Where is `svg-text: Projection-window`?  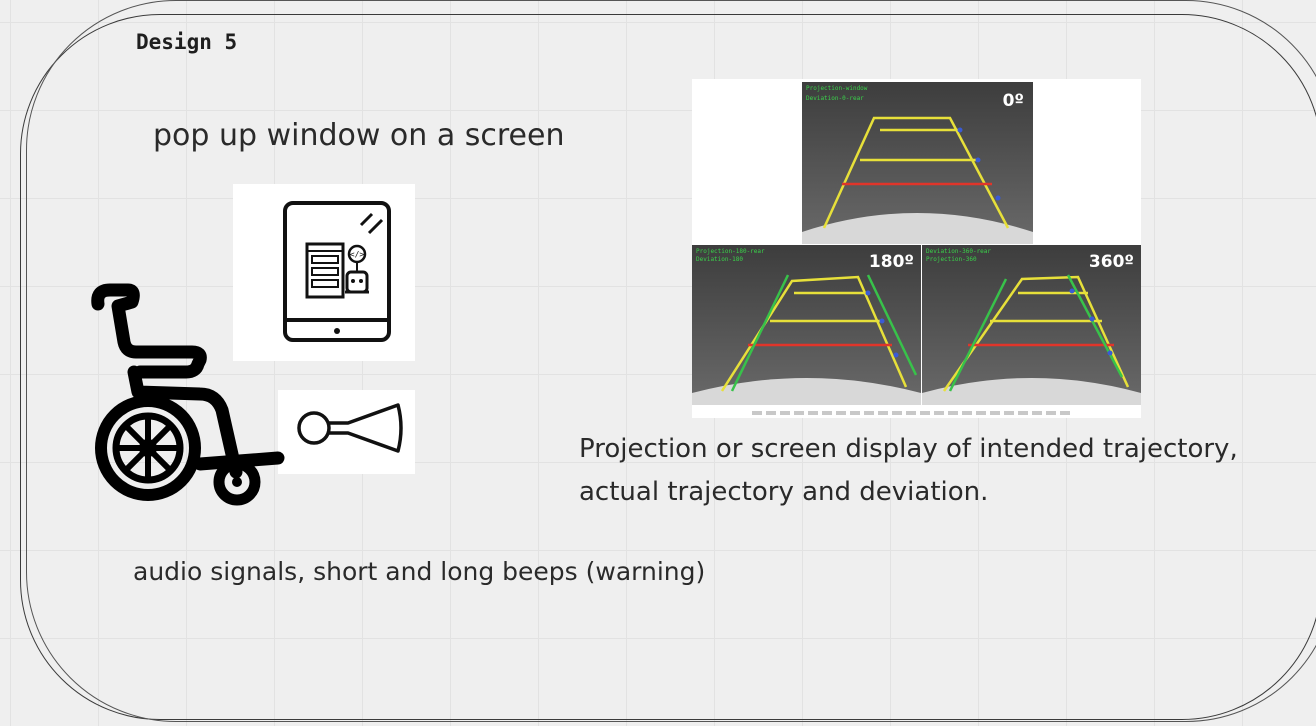
svg-text: Projection-window is located at coordinates (837, 88).